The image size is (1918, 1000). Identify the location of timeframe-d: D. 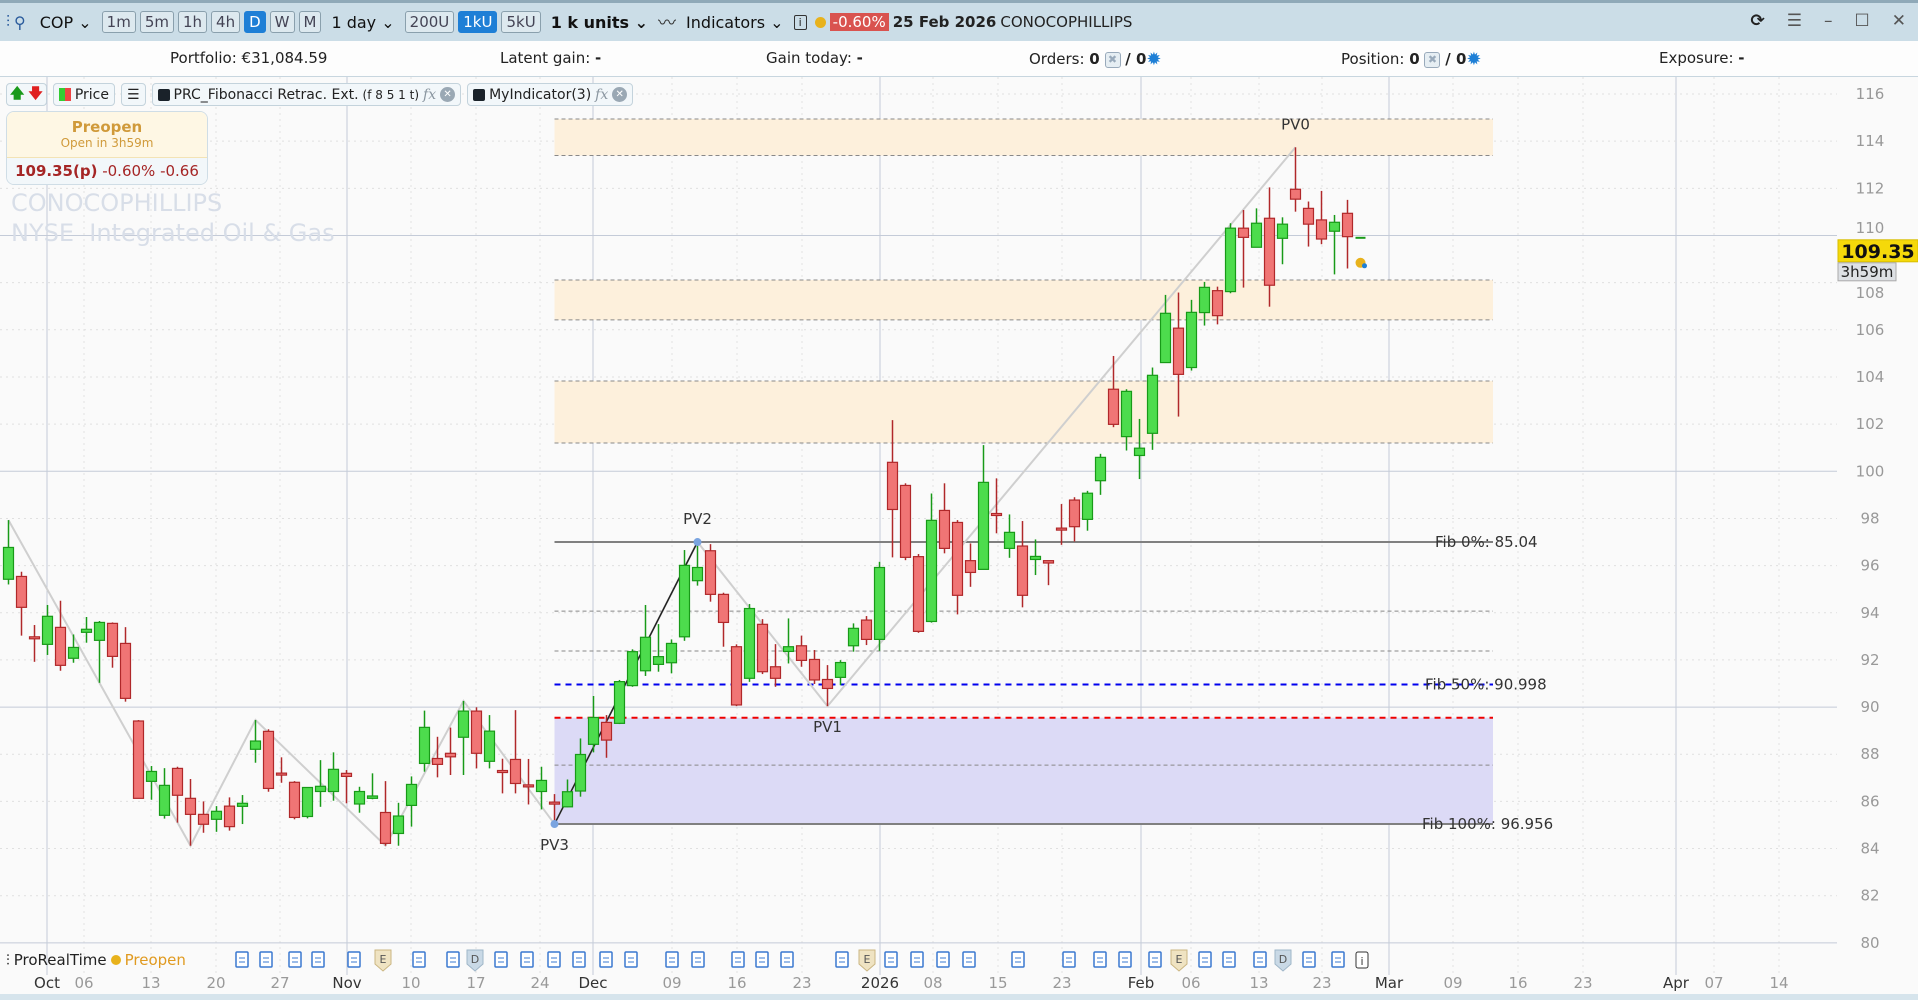
(255, 22).